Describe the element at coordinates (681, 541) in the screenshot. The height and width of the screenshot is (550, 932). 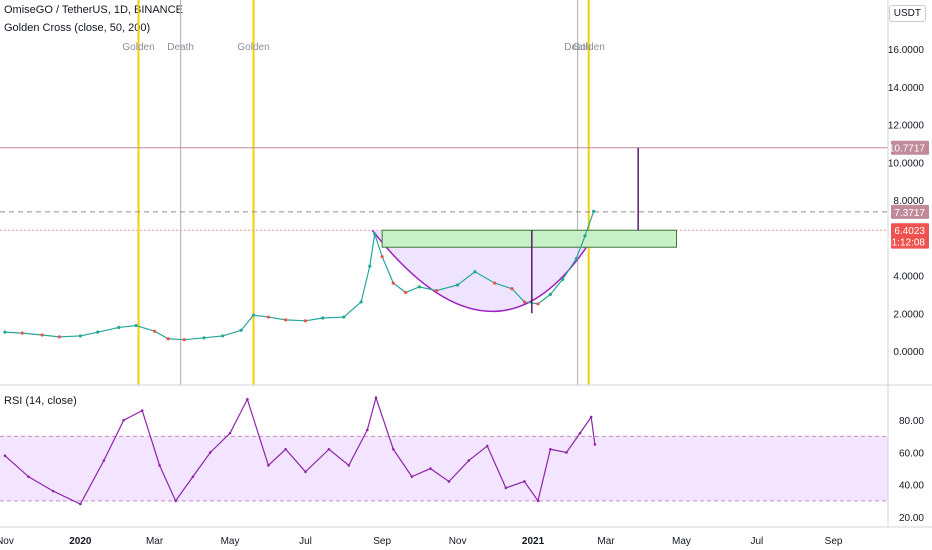
I see `time-tick-9: May` at that location.